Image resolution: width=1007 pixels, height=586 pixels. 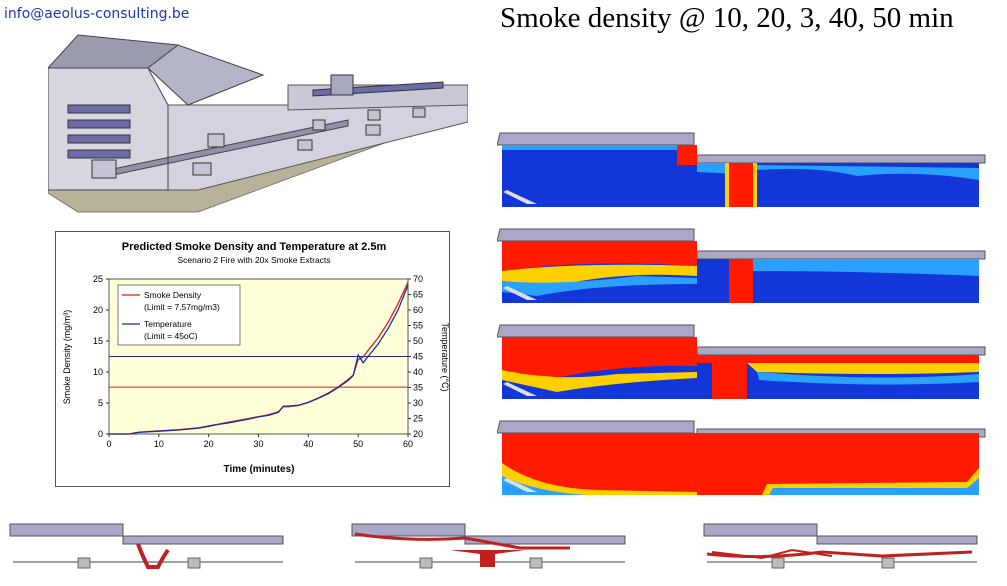 I want to click on legend-smoke-label: Smoke Density, so click(x=173, y=295).